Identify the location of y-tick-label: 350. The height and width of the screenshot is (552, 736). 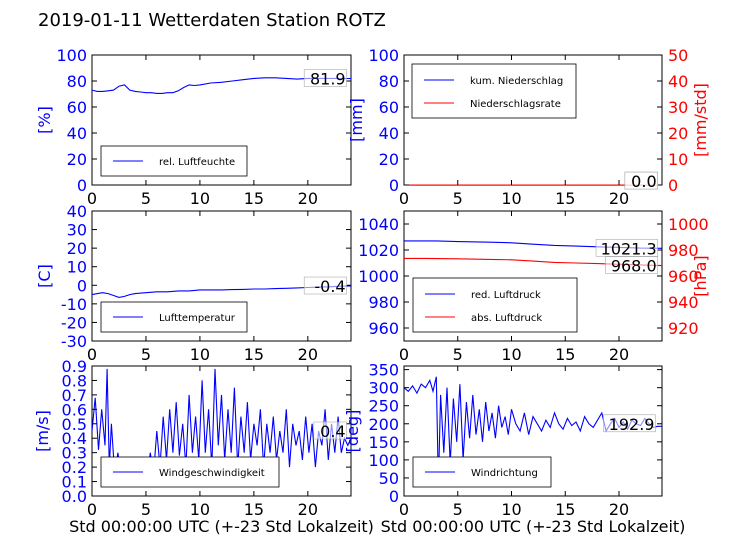
(383, 370).